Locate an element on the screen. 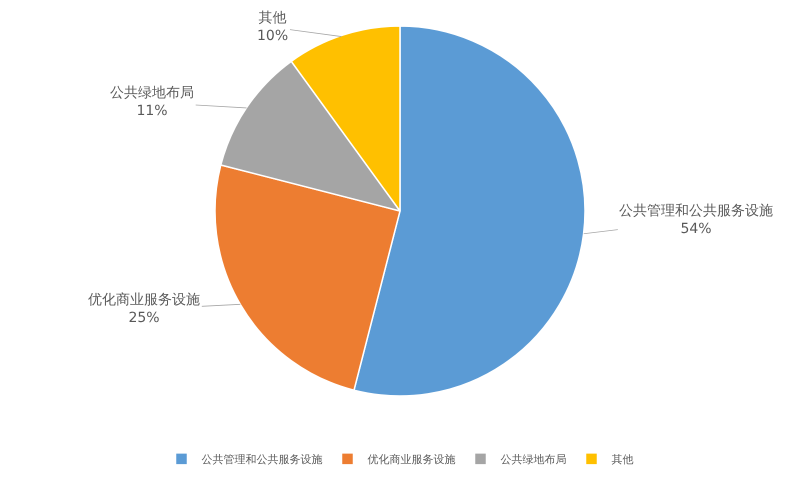  slice-label: 优化商业服务设施 is located at coordinates (144, 300).